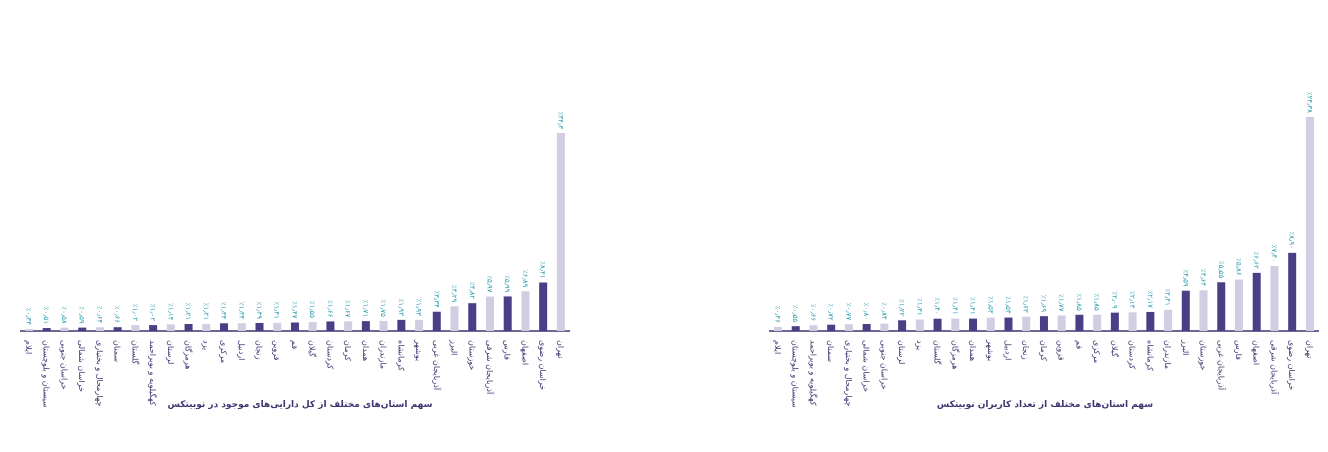  What do you see at coordinates (1309, 349) in the screenshot?
I see `x-tick-label: تهران` at bounding box center [1309, 349].